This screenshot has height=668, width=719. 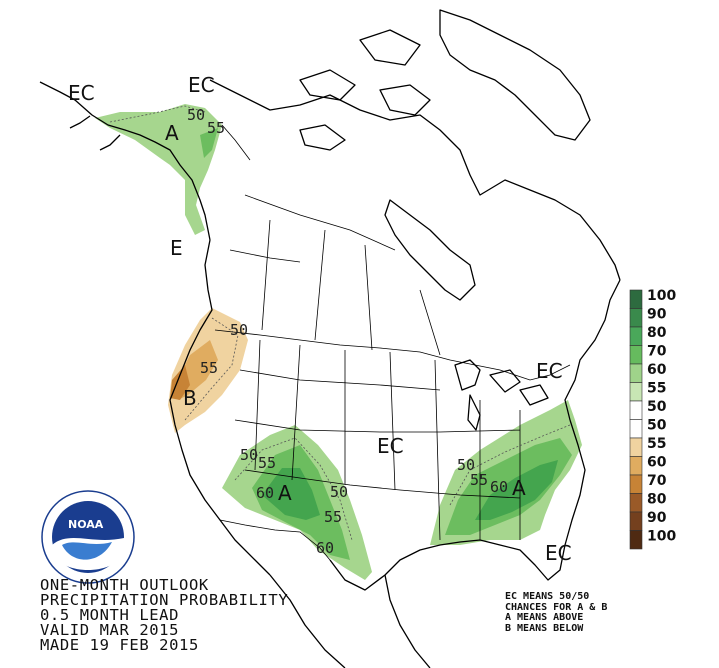 I want to click on caption-line: ONE-MONTH OUTLOOK, so click(x=124, y=585).